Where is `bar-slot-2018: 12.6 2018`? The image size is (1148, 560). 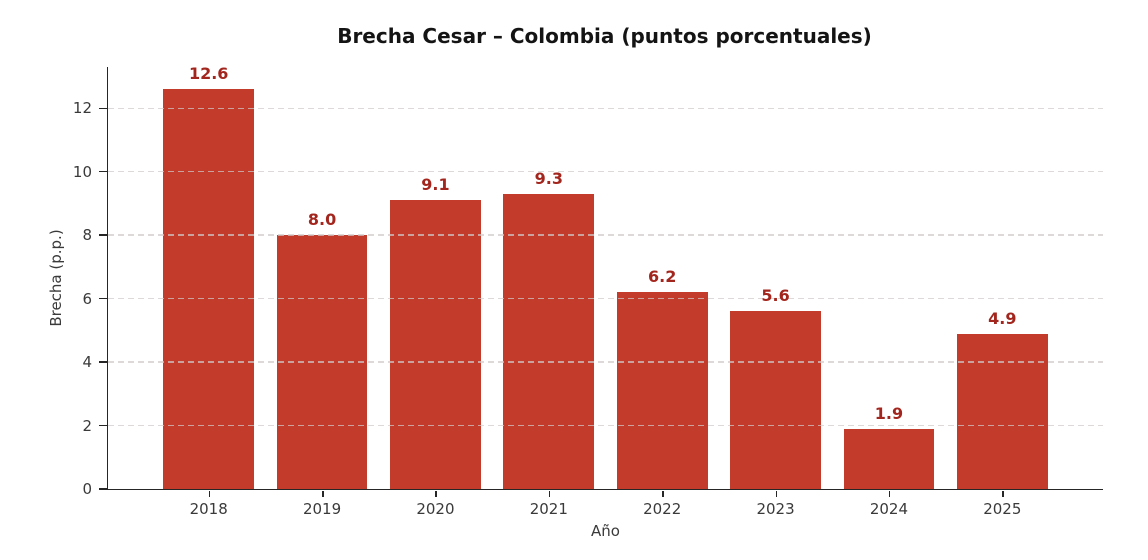
bar-slot-2018: 12.6 2018 is located at coordinates (208, 291).